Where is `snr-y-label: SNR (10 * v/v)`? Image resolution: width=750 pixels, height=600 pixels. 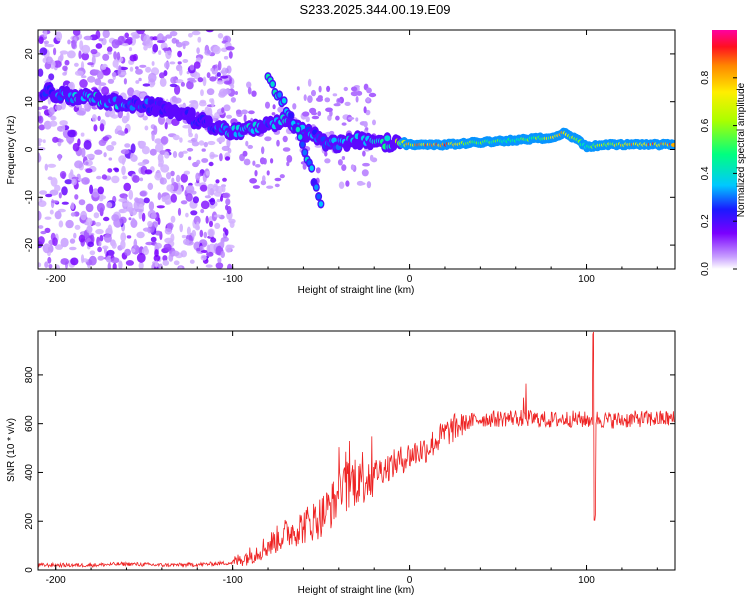
snr-y-label: SNR (10 * v/v) is located at coordinates (11, 450).